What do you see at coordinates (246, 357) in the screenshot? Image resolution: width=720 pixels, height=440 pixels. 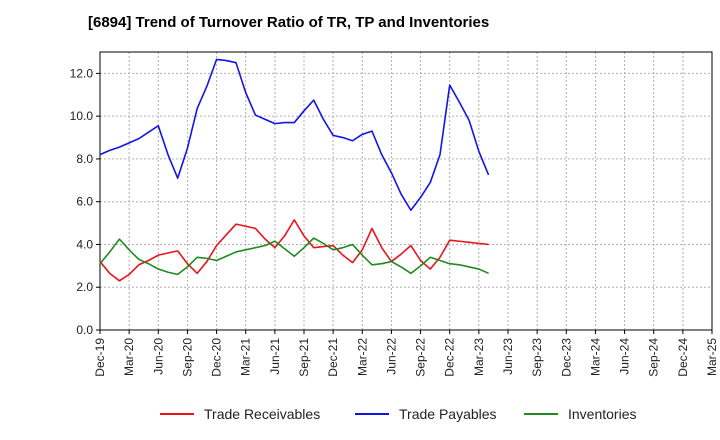 I see `x-tick-label: Mar-21` at bounding box center [246, 357].